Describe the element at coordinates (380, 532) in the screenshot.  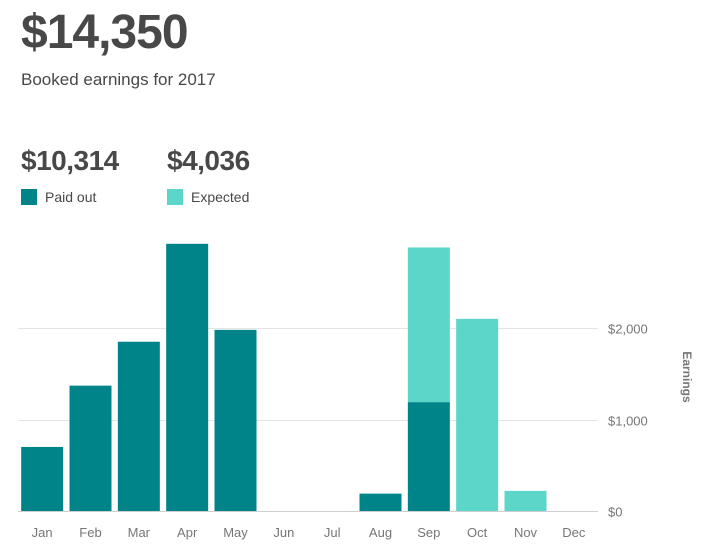
I see `x-tick-label-aug: Aug` at that location.